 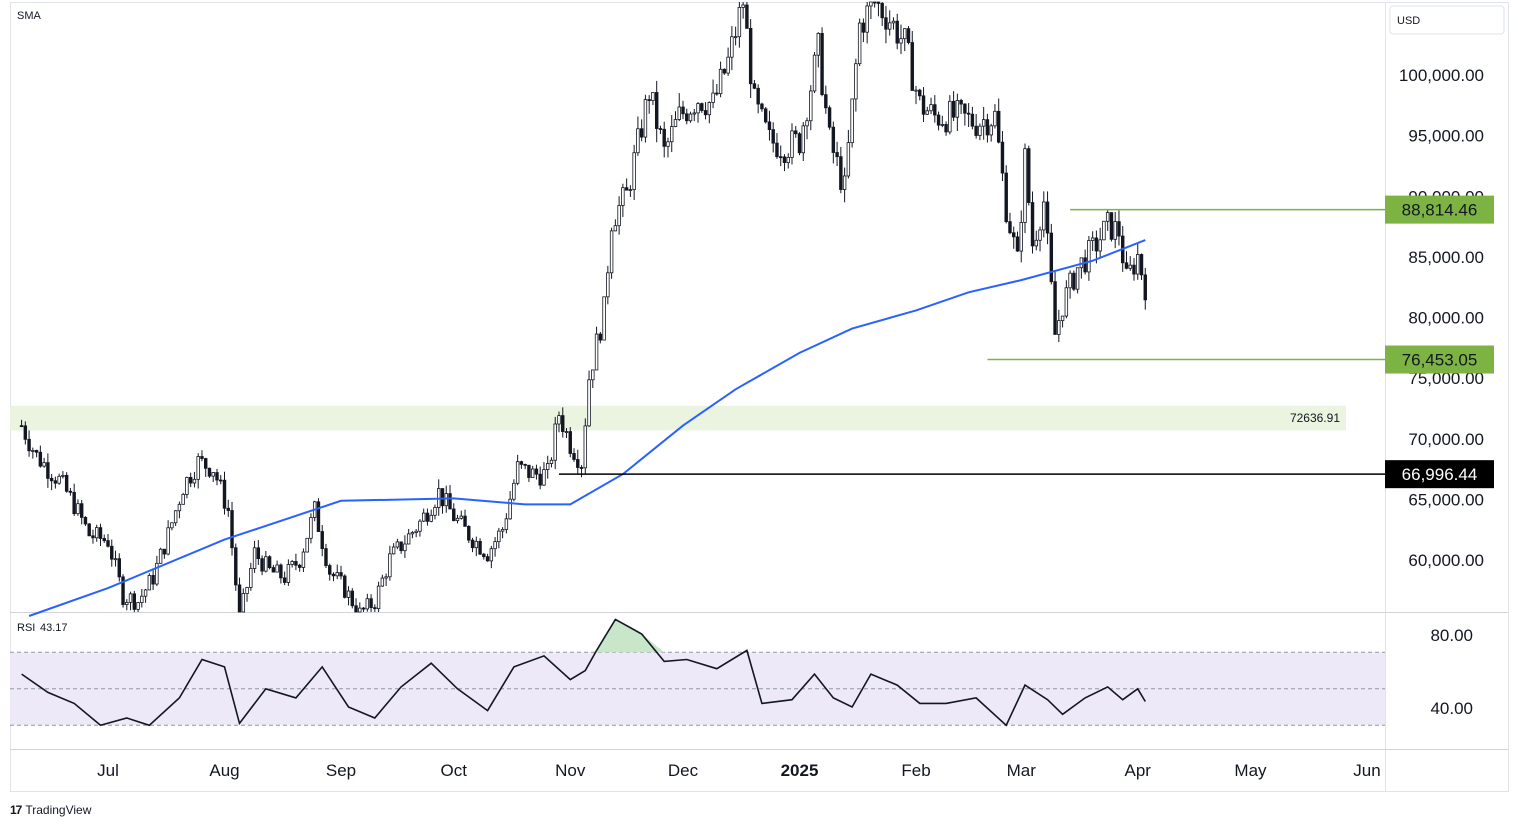 I want to click on tradingview-logo: 17 TradingView, so click(x=50, y=810).